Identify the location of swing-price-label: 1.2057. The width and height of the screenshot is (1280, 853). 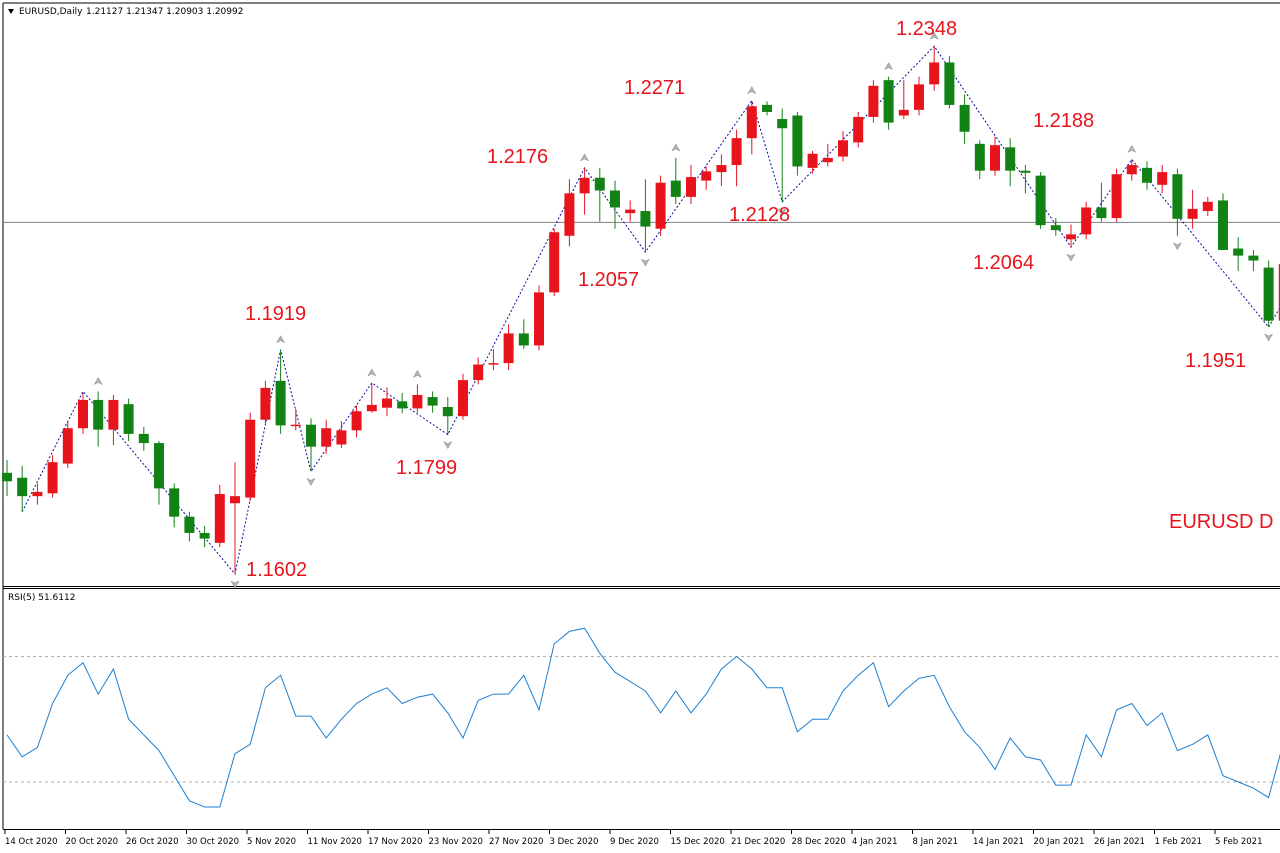
(608, 280).